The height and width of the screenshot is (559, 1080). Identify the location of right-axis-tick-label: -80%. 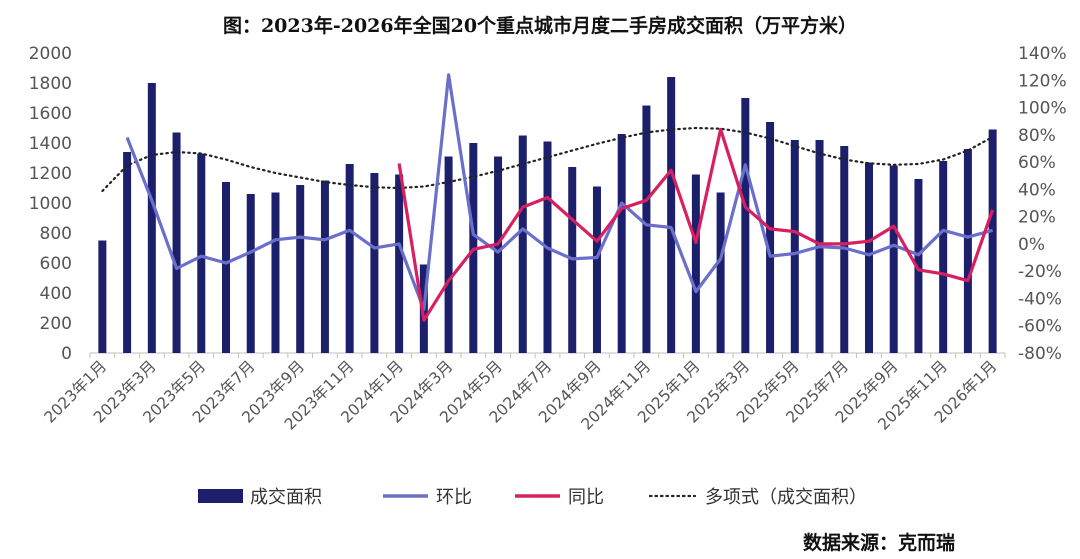
(1040, 354).